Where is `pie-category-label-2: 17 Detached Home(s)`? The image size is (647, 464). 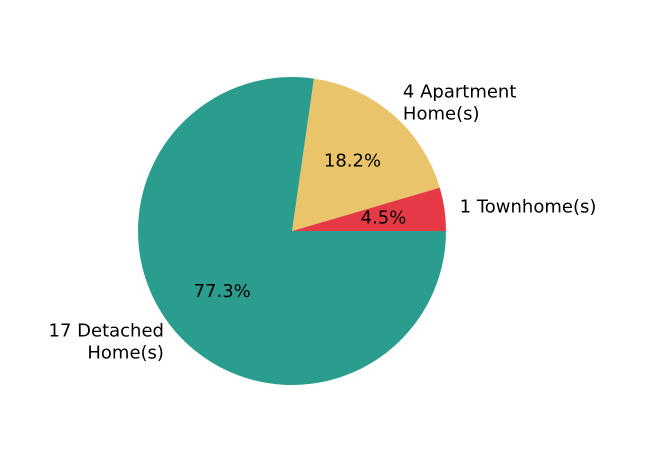 pie-category-label-2: 17 Detached Home(s) is located at coordinates (106, 341).